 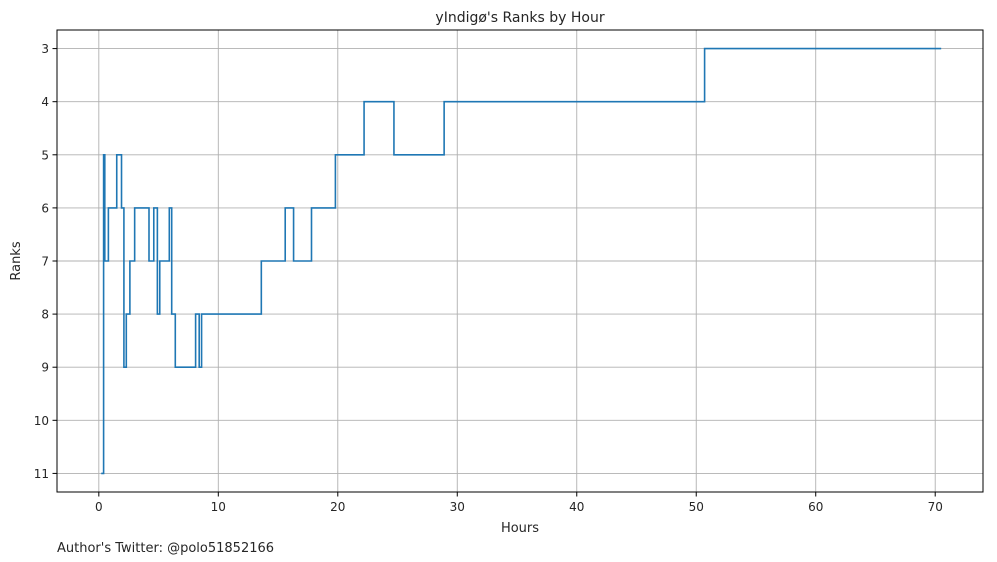 What do you see at coordinates (41, 421) in the screenshot?
I see `y-tick-label: 10` at bounding box center [41, 421].